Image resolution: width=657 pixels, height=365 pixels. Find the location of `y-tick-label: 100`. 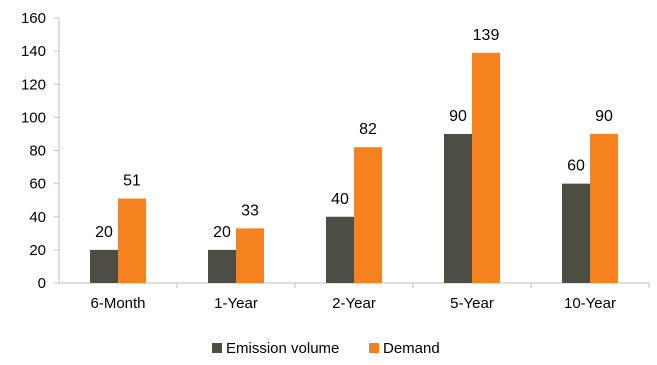

y-tick-label: 100 is located at coordinates (33, 117).